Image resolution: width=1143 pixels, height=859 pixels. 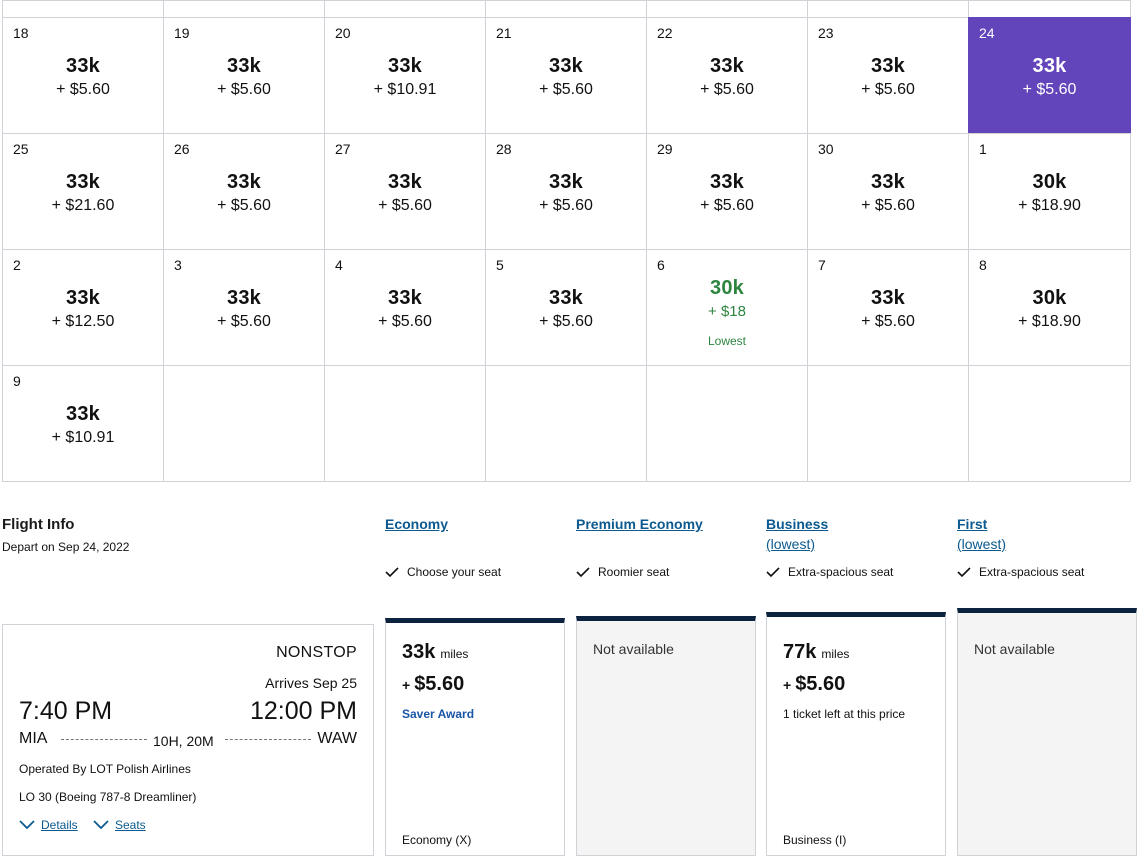 I want to click on cabin-header-economy: Economy, so click(x=416, y=524).